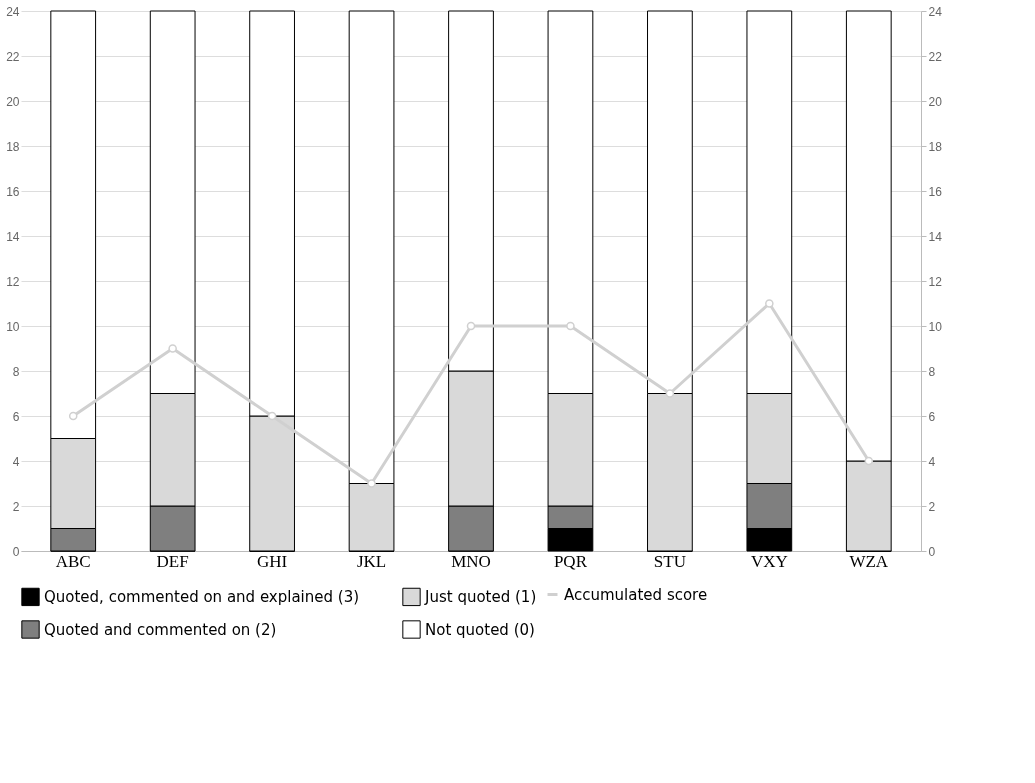 The width and height of the screenshot is (1035, 783). I want to click on y-tick-label: 24, so click(13, 11).